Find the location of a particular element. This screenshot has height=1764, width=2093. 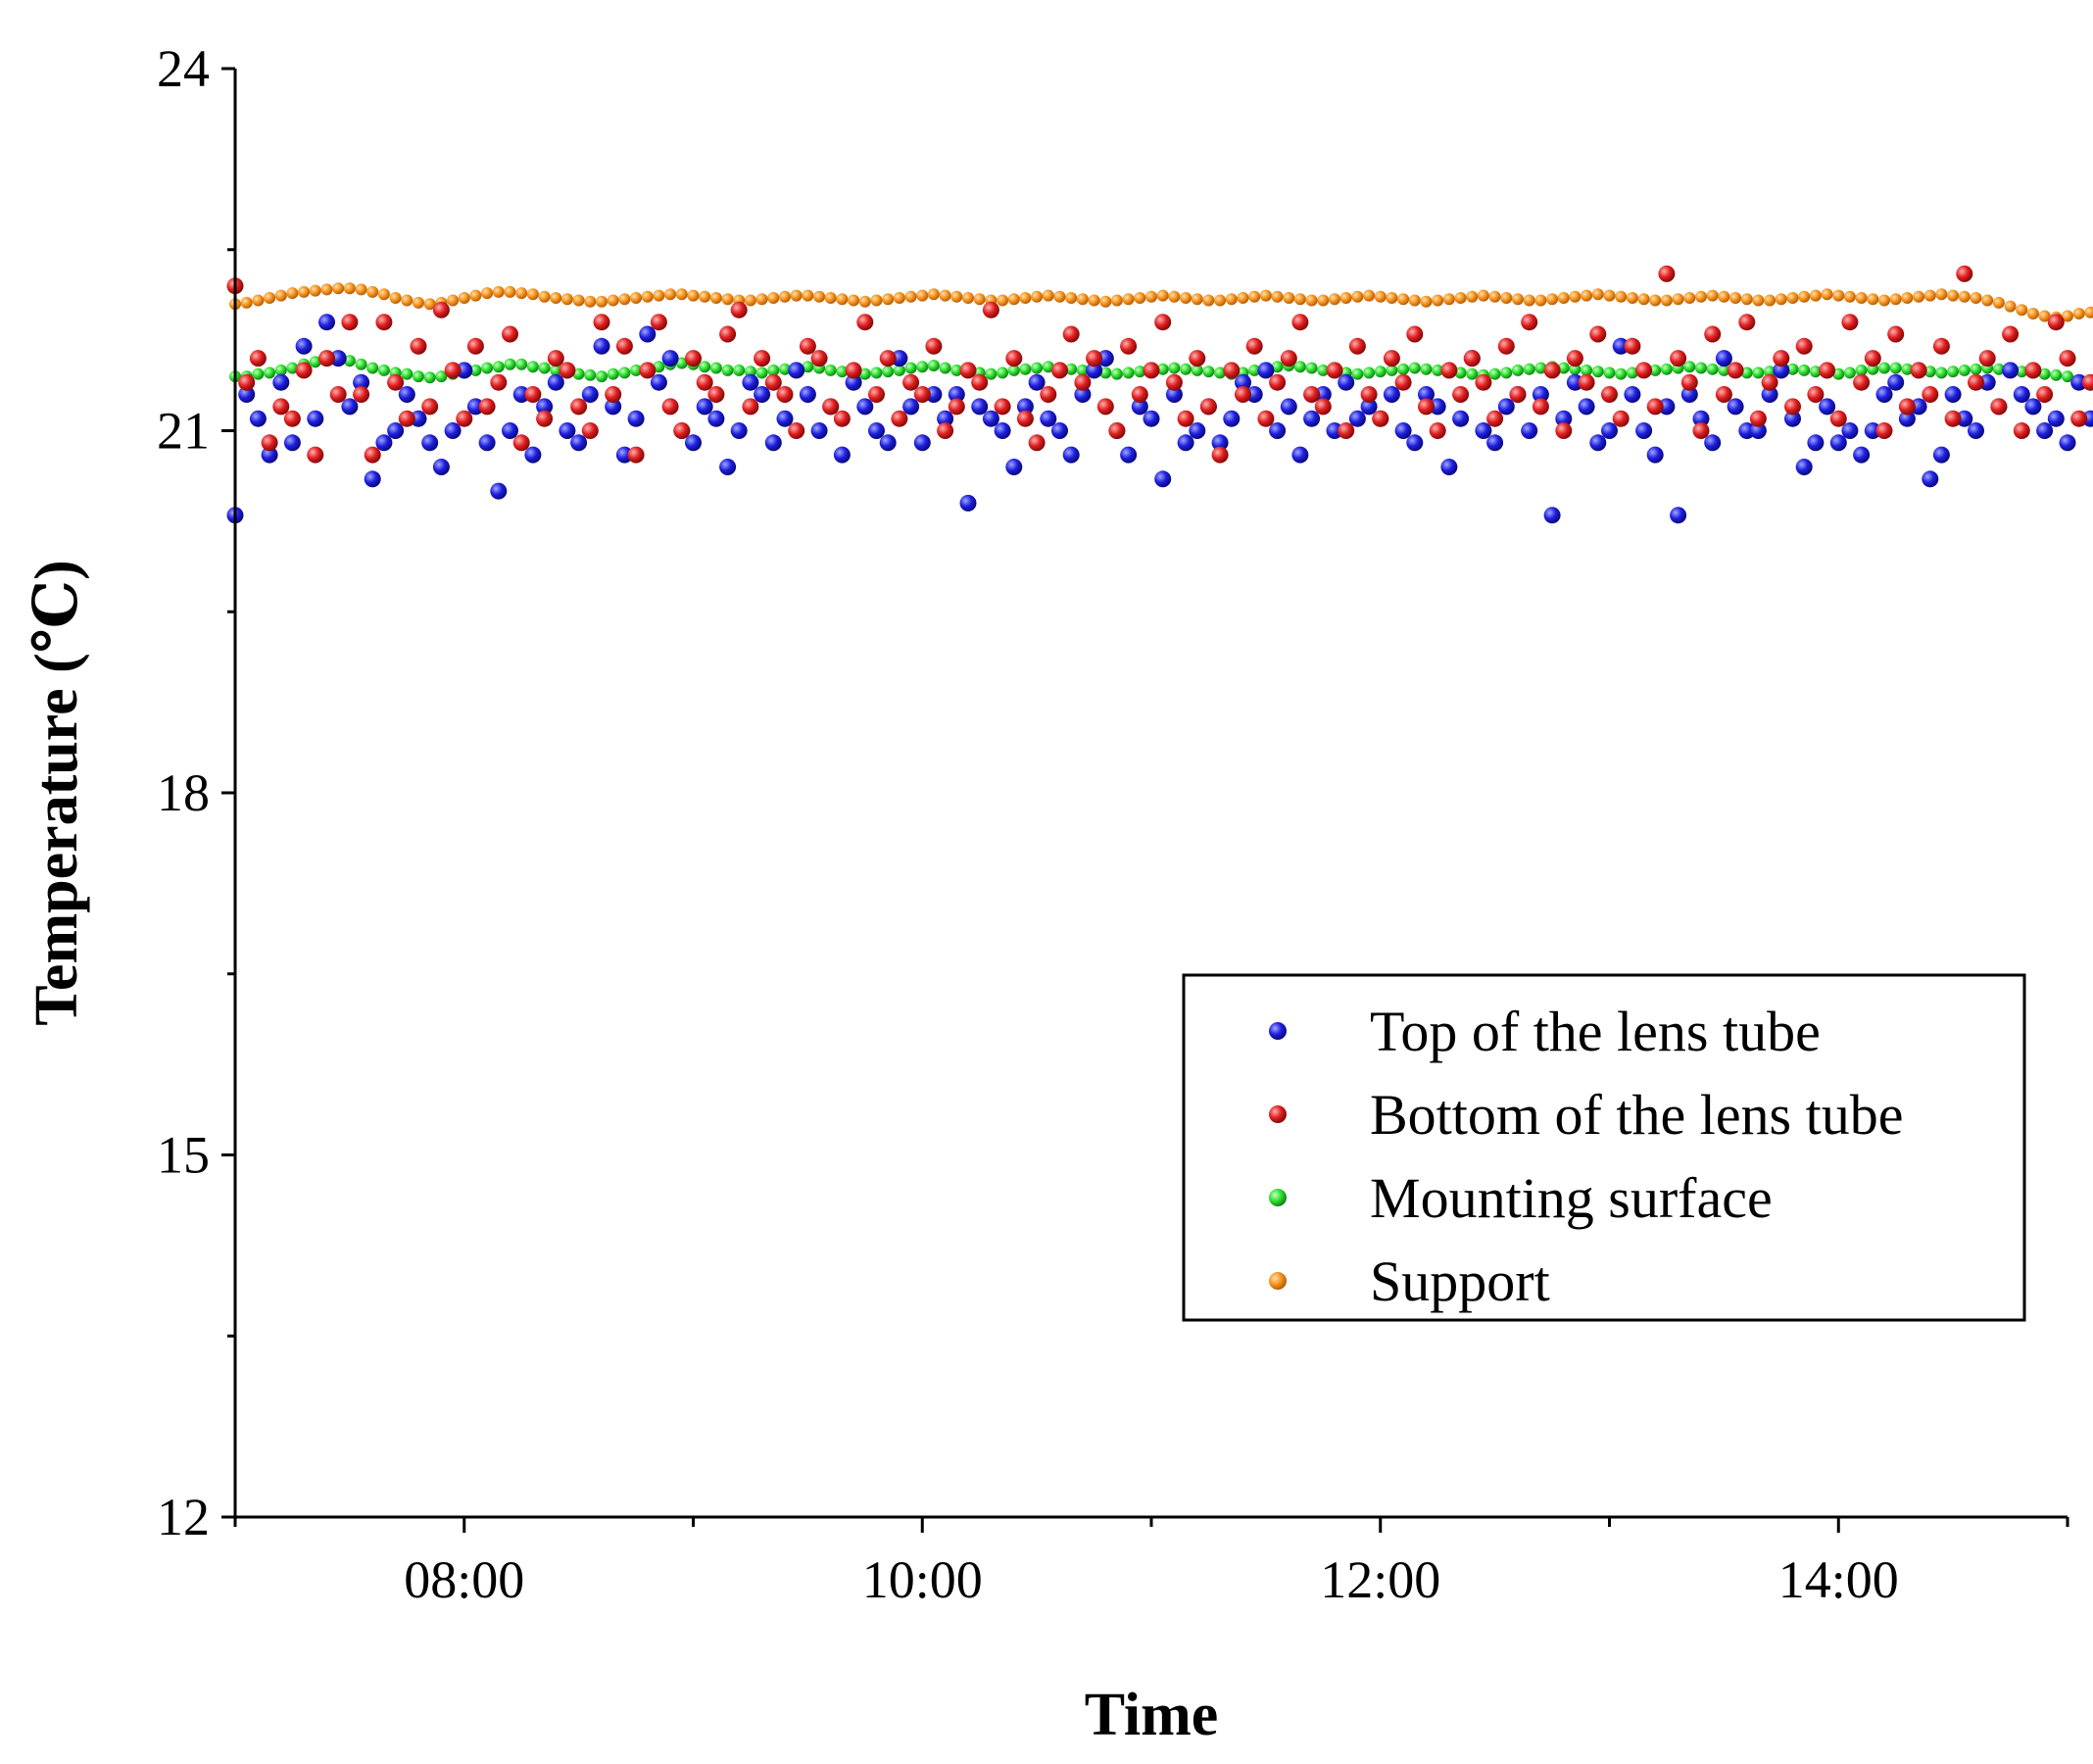

y-tick-label: 18 is located at coordinates (184, 793).